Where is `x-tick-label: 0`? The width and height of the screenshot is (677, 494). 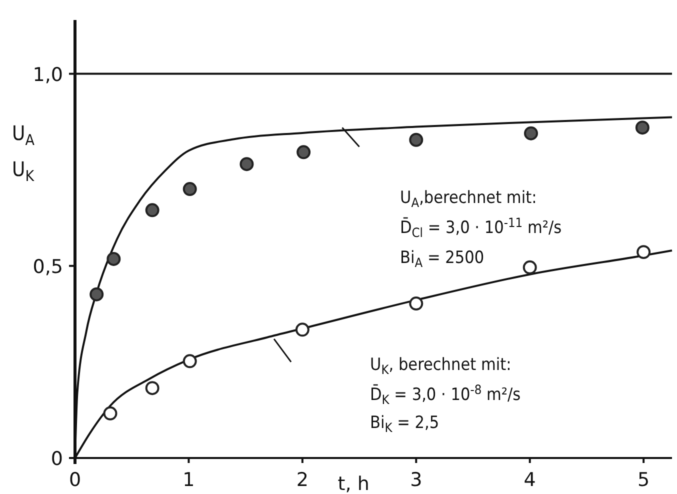 x-tick-label: 0 is located at coordinates (75, 480).